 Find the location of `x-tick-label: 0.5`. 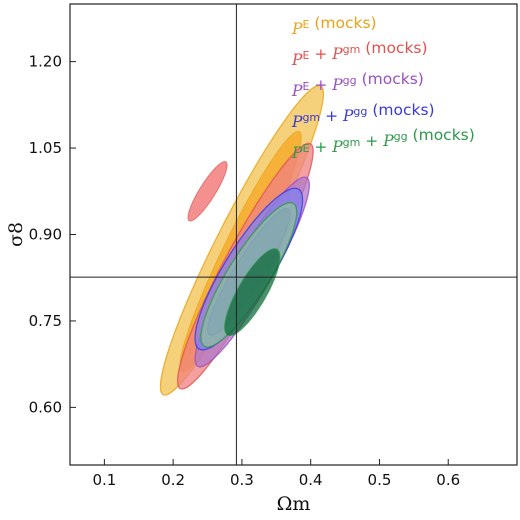

x-tick-label: 0.5 is located at coordinates (380, 480).